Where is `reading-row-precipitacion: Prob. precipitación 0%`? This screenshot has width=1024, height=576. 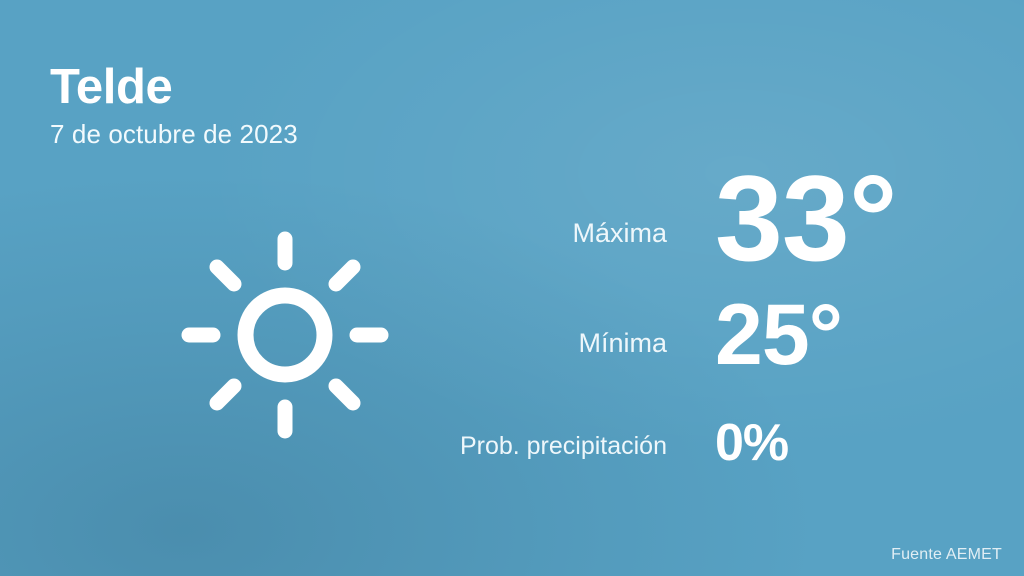 reading-row-precipitacion: Prob. precipitación 0% is located at coordinates (660, 447).